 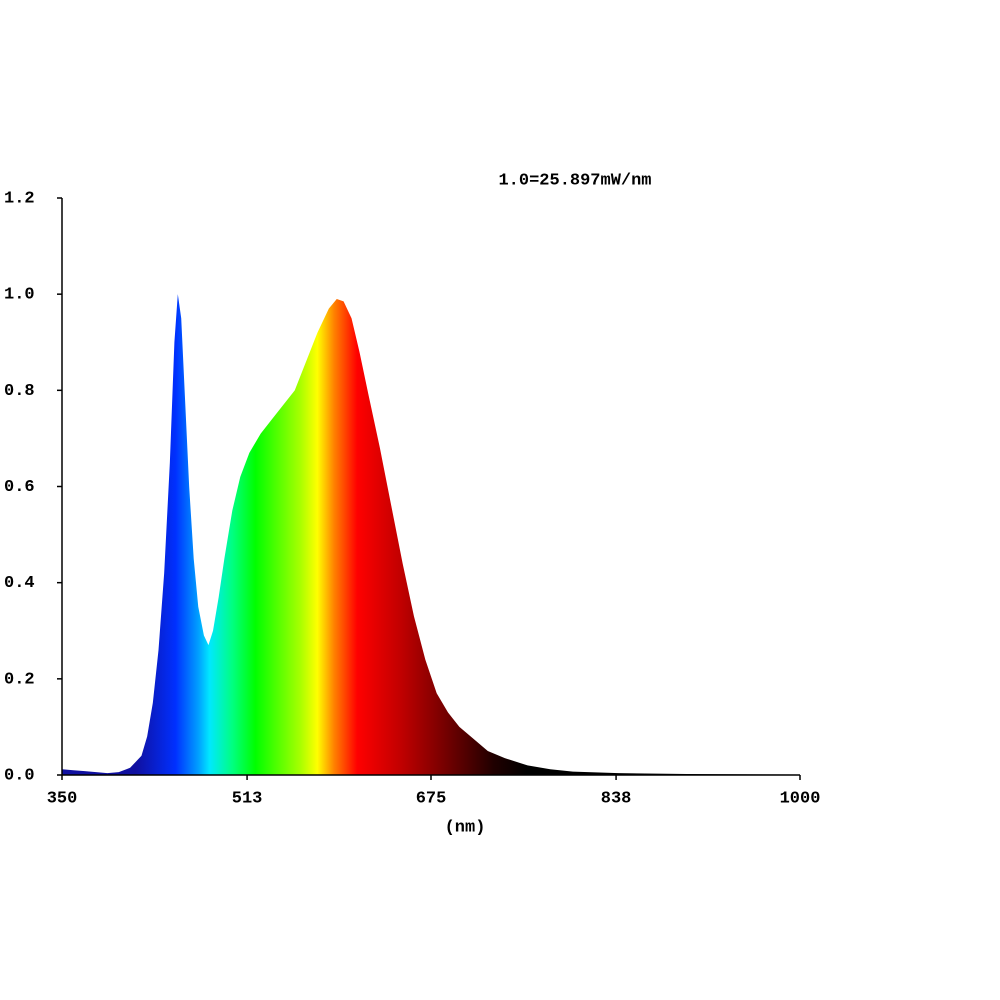 What do you see at coordinates (19, 583) in the screenshot?
I see `y-tick-label: 0.4` at bounding box center [19, 583].